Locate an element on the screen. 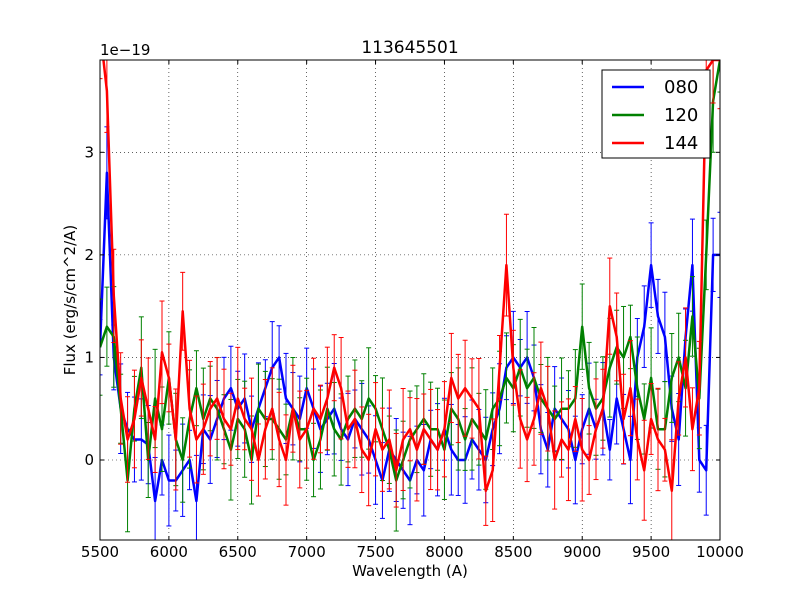 The image size is (800, 600). x-tick-label: 10000 is located at coordinates (720, 552).